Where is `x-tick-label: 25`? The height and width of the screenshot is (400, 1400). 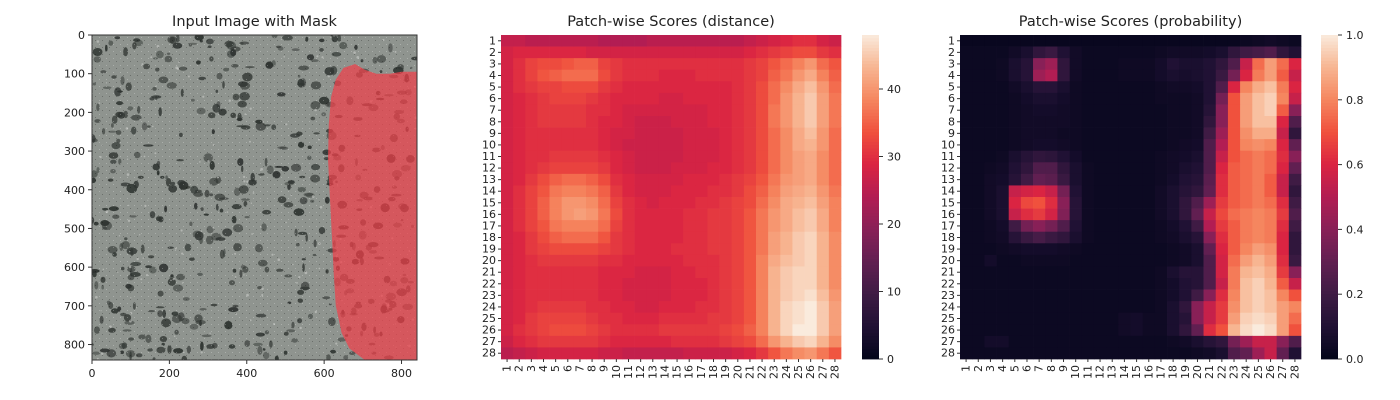
x-tick-label: 25 is located at coordinates (798, 372).